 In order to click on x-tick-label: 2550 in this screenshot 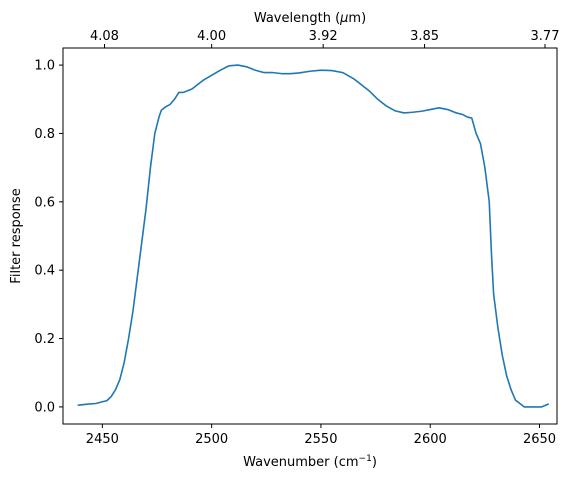, I will do `click(320, 439)`.